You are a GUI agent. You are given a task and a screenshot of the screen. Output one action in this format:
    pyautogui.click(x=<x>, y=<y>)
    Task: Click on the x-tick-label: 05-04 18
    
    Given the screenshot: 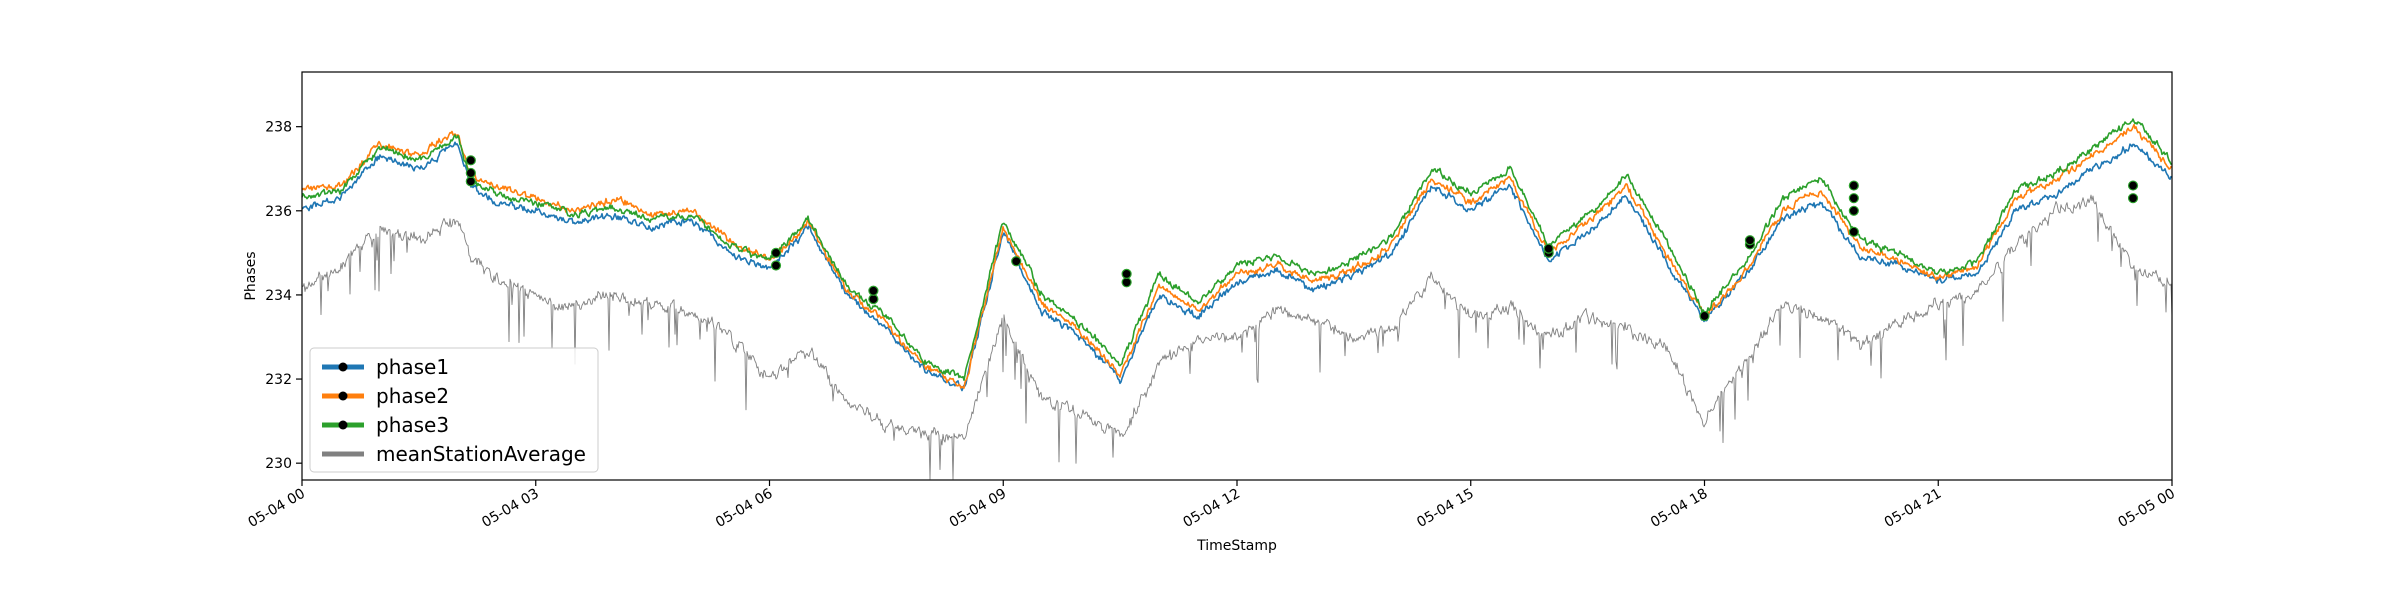 What is the action you would take?
    pyautogui.click(x=1679, y=508)
    